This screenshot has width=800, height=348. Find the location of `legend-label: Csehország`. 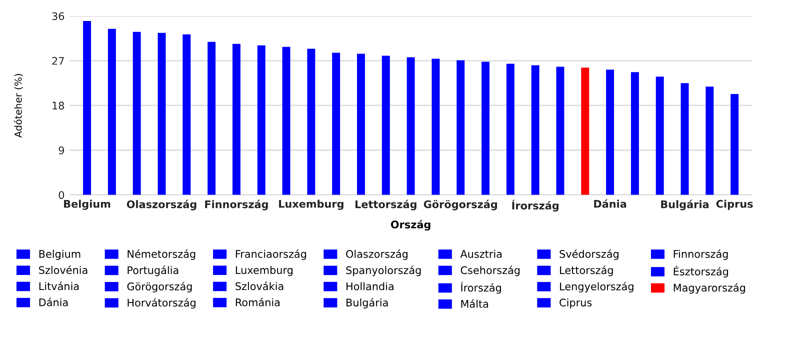

legend-label: Csehország is located at coordinates (490, 271).